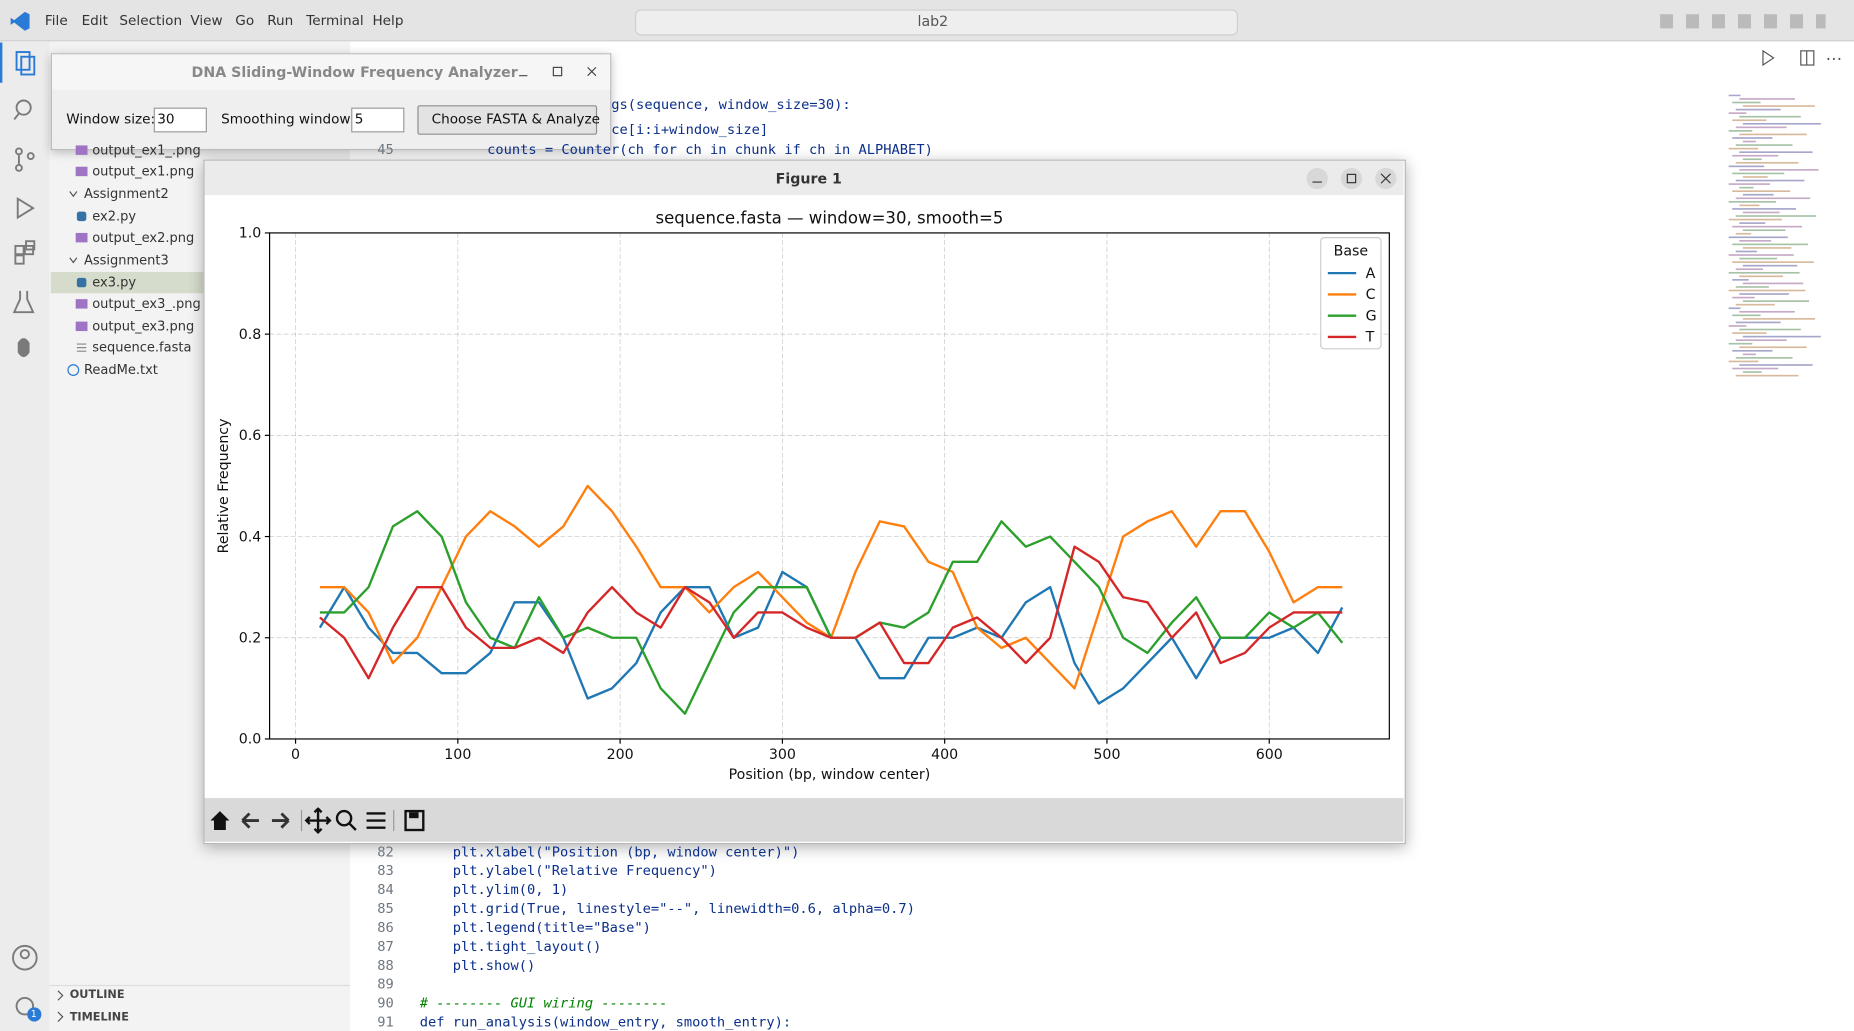 Image resolution: width=1854 pixels, height=1031 pixels. Describe the element at coordinates (250, 234) in the screenshot. I see `y-tick-label: 1.0` at that location.